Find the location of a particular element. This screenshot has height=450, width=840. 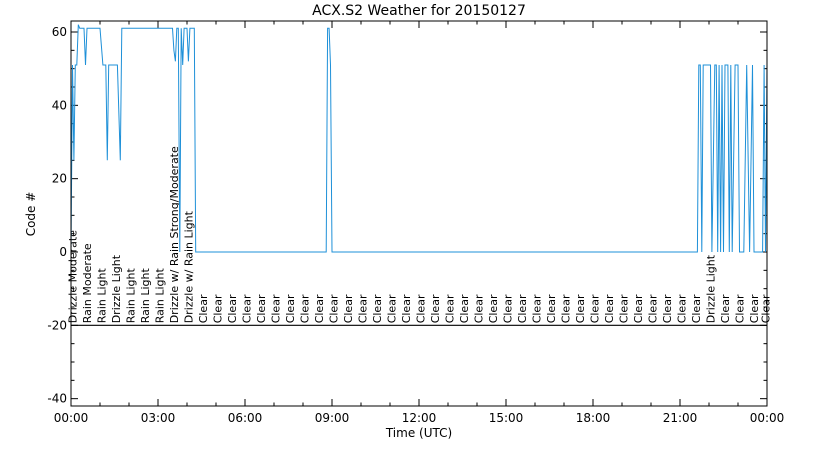

weather-label: Rain Moderate is located at coordinates (87, 283).